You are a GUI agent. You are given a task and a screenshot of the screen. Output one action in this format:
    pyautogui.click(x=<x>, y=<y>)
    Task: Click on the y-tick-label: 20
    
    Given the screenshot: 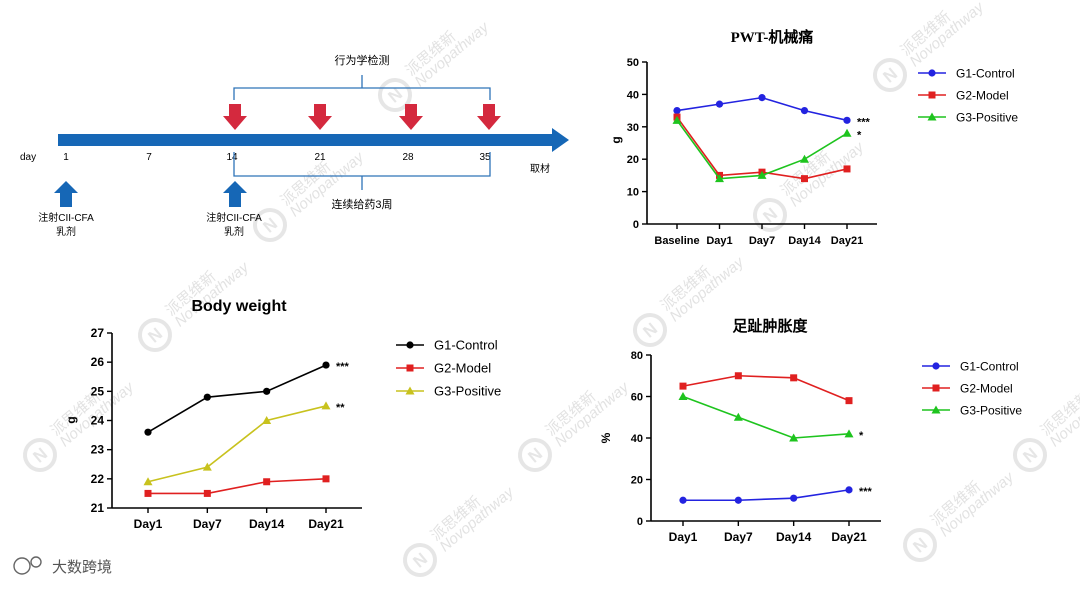 What is the action you would take?
    pyautogui.click(x=637, y=481)
    